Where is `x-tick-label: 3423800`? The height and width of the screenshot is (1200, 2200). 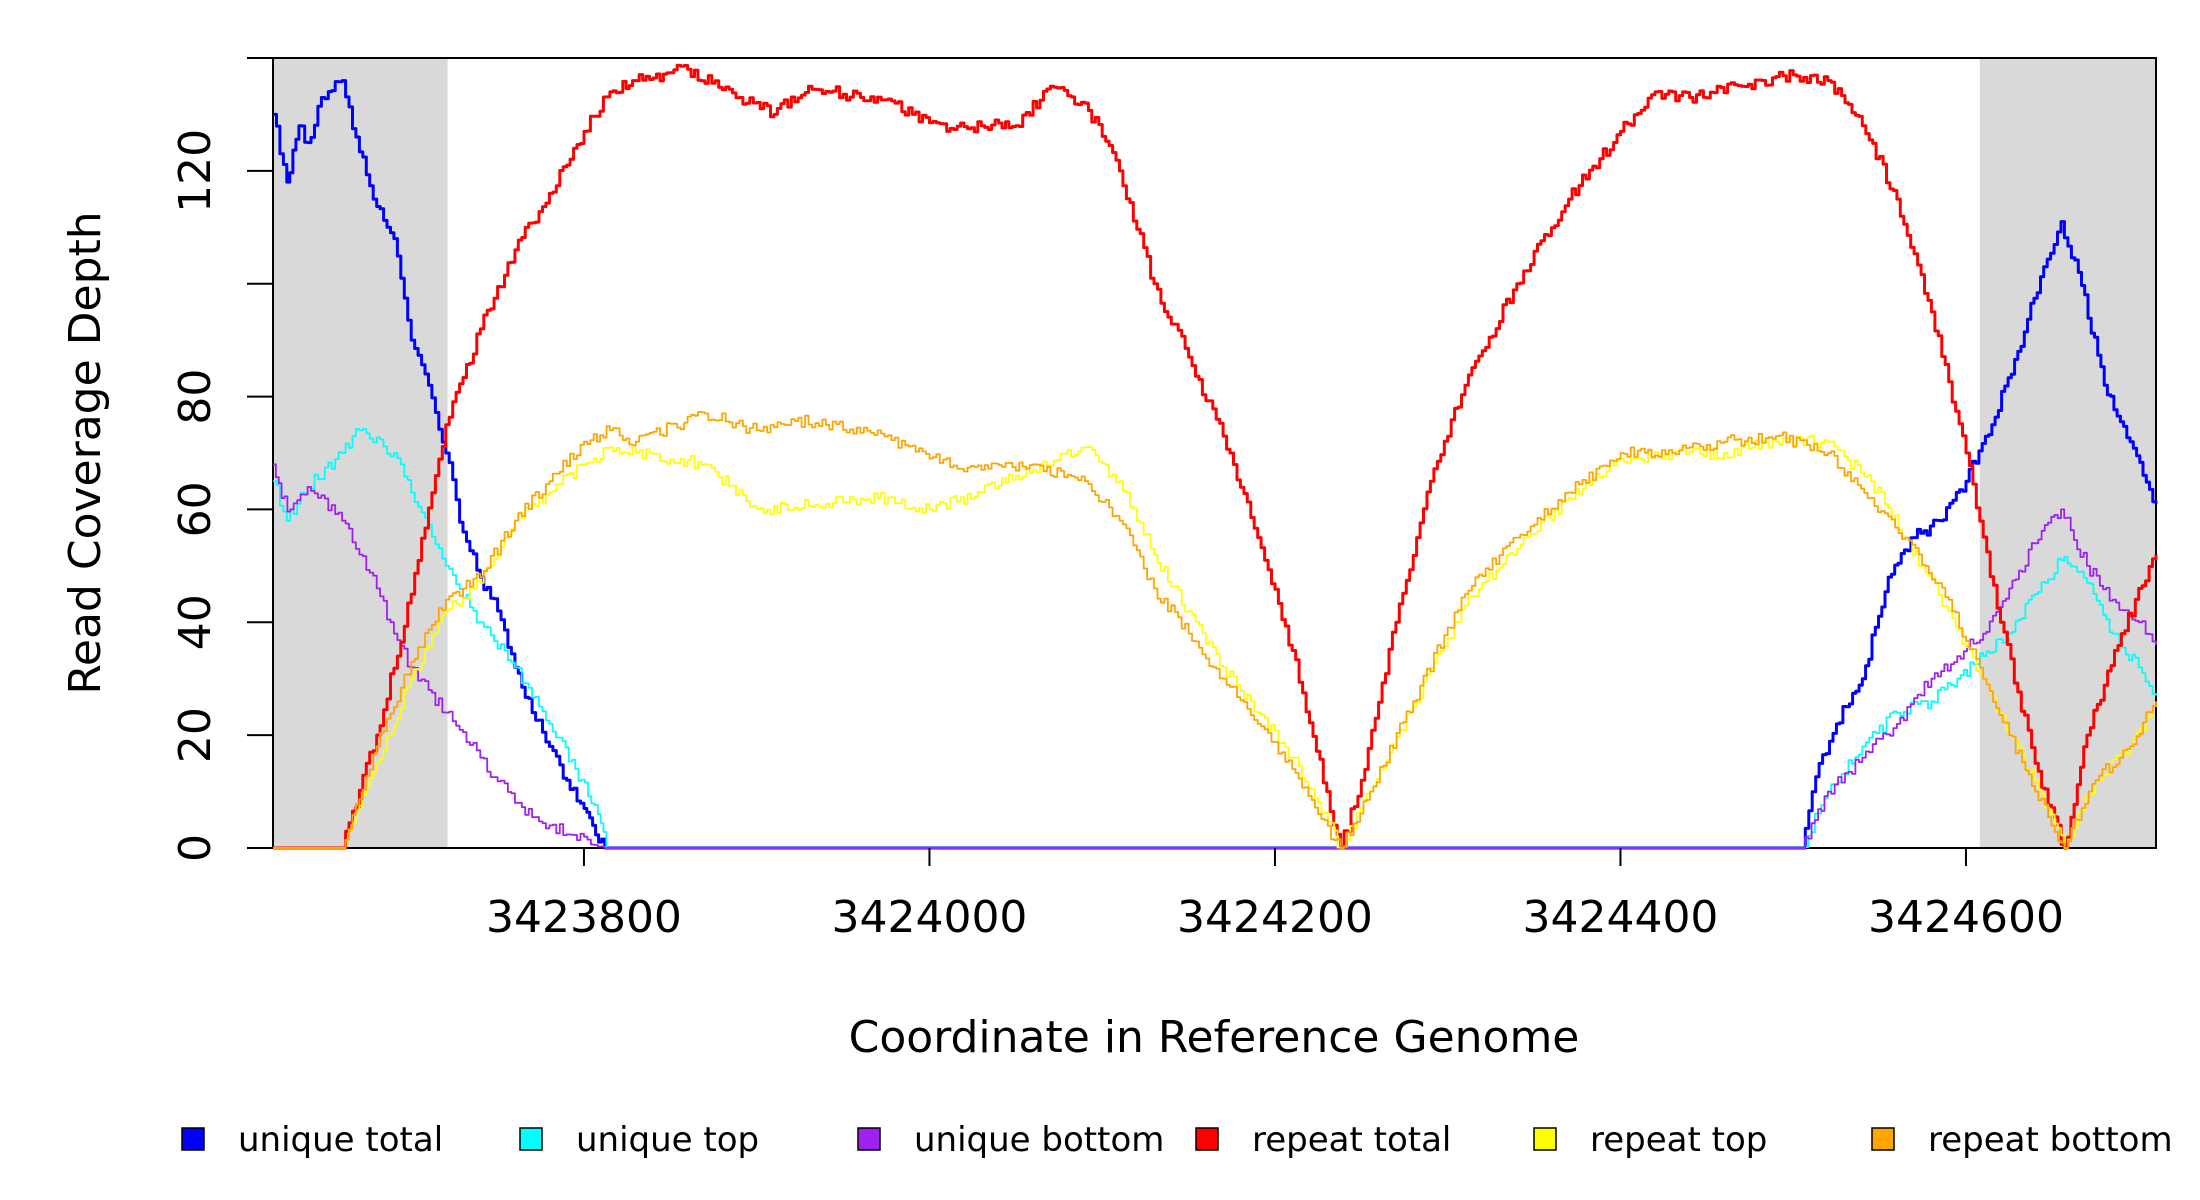 x-tick-label: 3423800 is located at coordinates (584, 917).